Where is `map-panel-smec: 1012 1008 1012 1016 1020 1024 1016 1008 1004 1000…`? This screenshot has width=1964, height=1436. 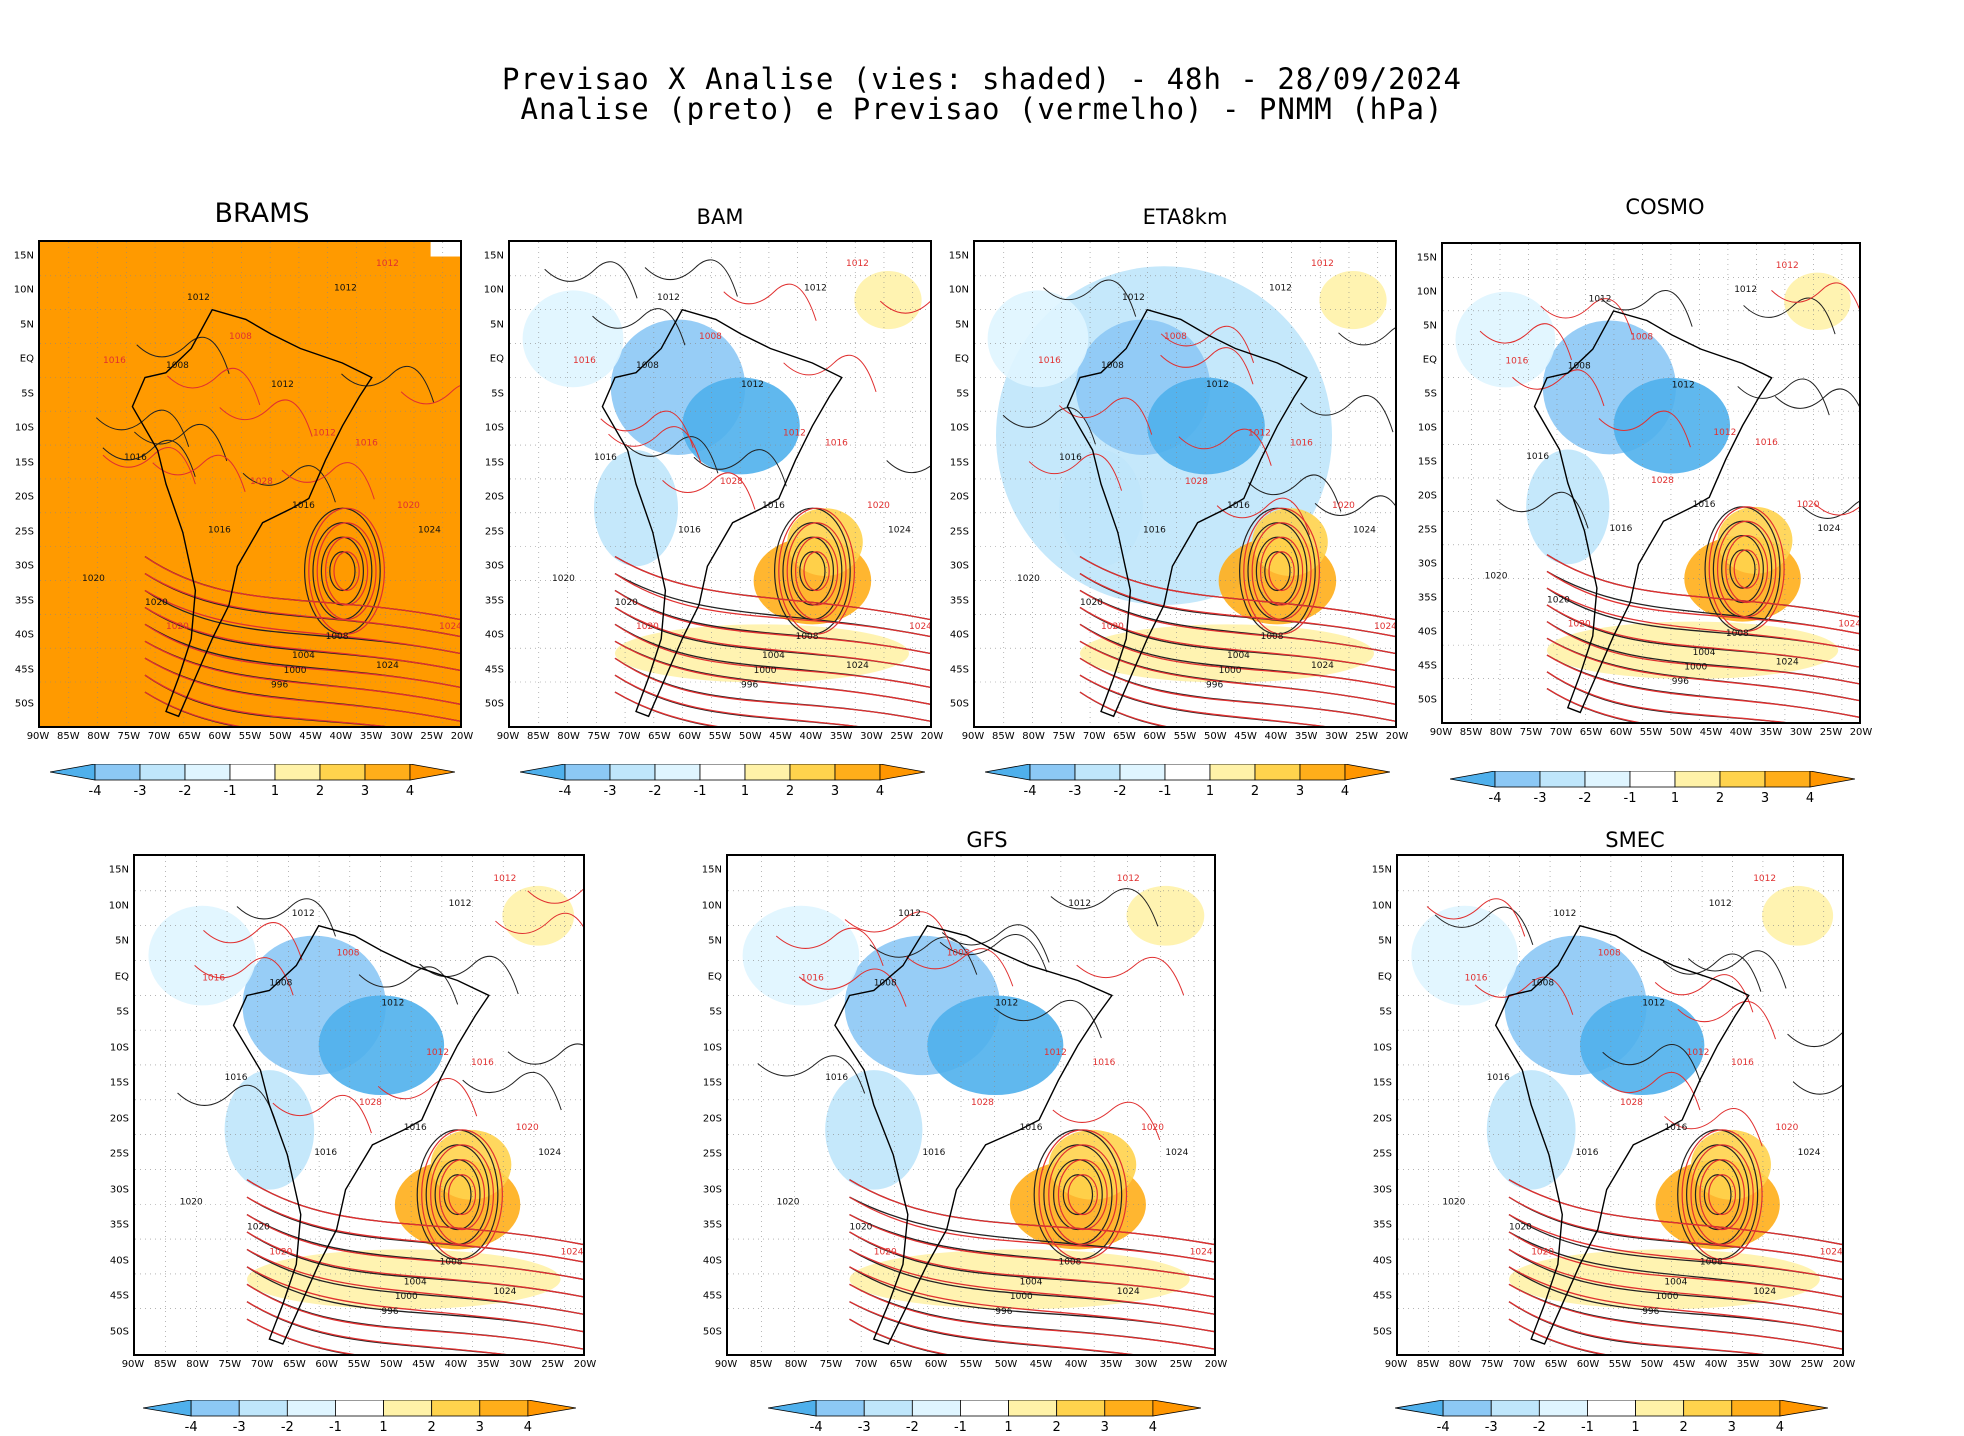
map-panel-smec: 1012 1008 1012 1016 1020 1024 1016 1008 1004 1000… is located at coordinates (1620, 1105).